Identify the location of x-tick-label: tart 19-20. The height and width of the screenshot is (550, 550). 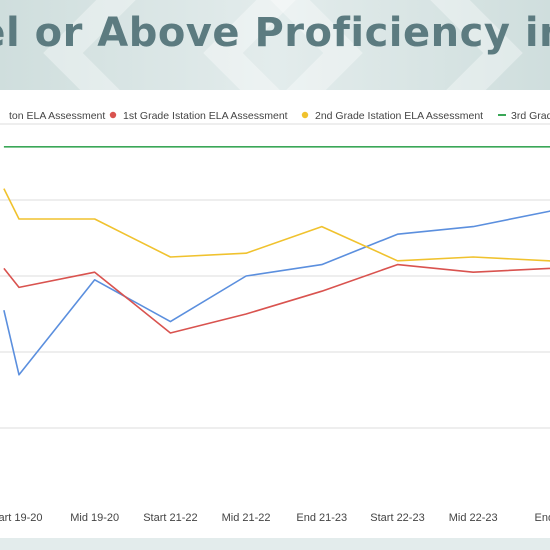
(21, 518).